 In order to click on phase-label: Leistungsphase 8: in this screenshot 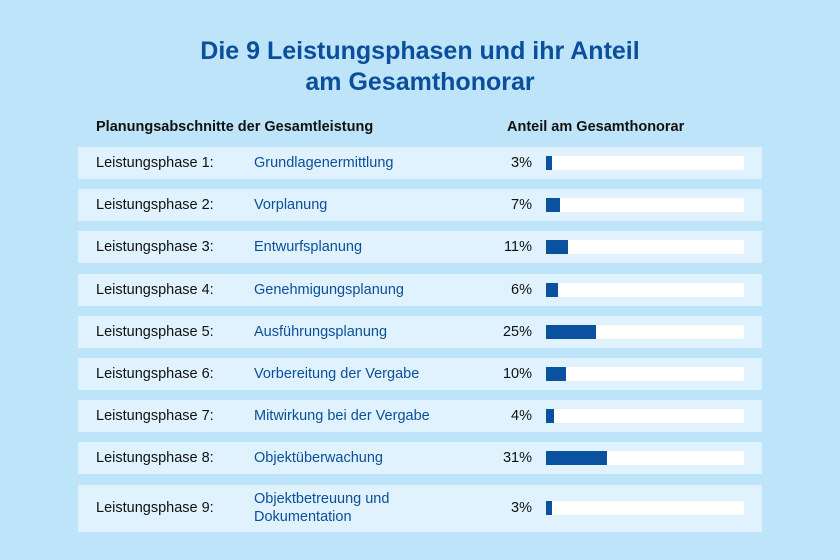, I will do `click(155, 458)`.